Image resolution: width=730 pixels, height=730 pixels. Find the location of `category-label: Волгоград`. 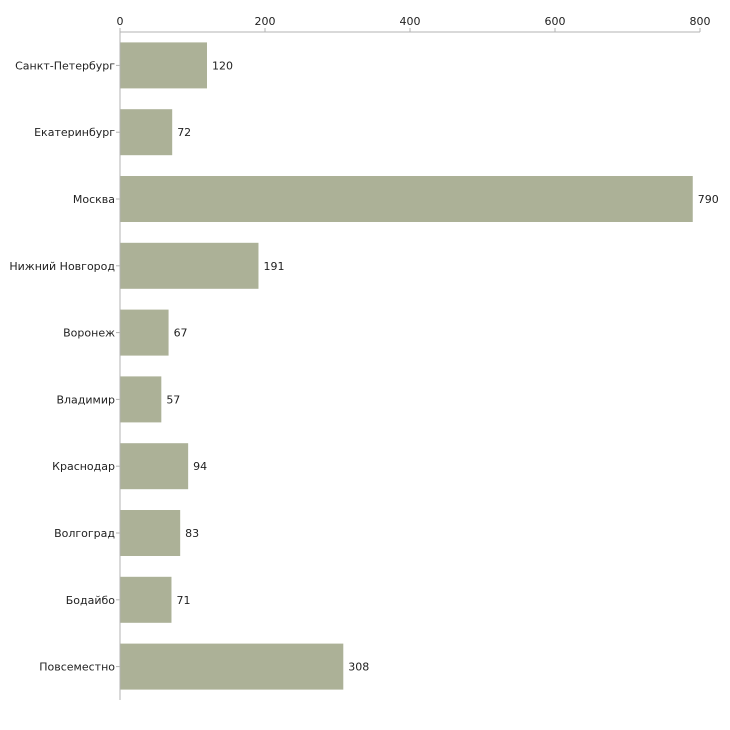

category-label: Волгоград is located at coordinates (84, 533).